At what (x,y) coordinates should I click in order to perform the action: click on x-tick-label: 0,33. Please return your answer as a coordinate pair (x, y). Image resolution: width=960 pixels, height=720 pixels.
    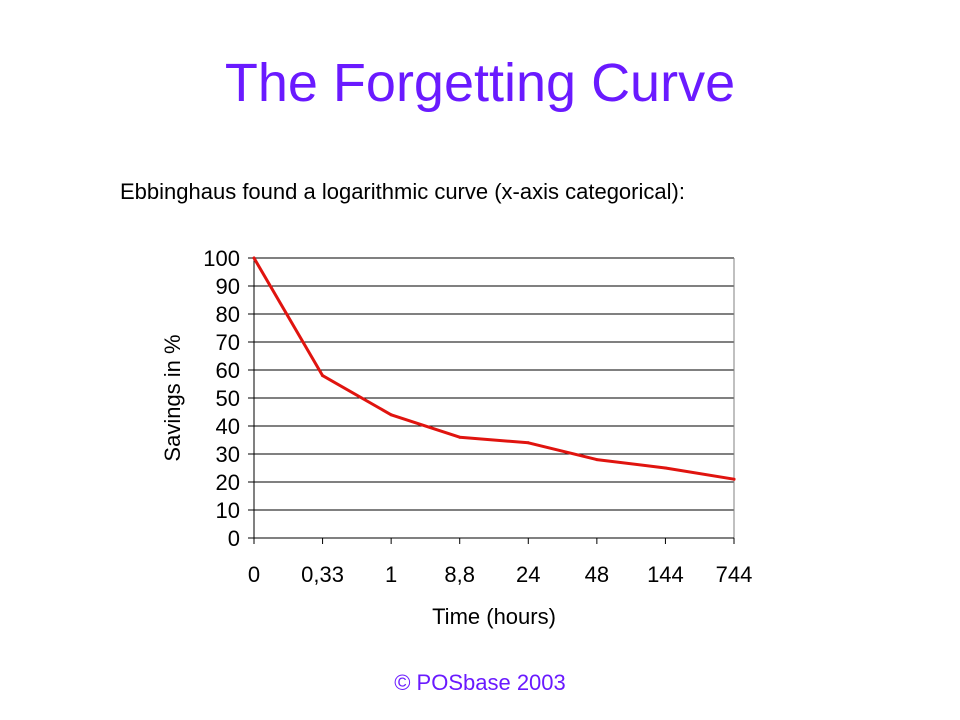
    Looking at the image, I should click on (322, 574).